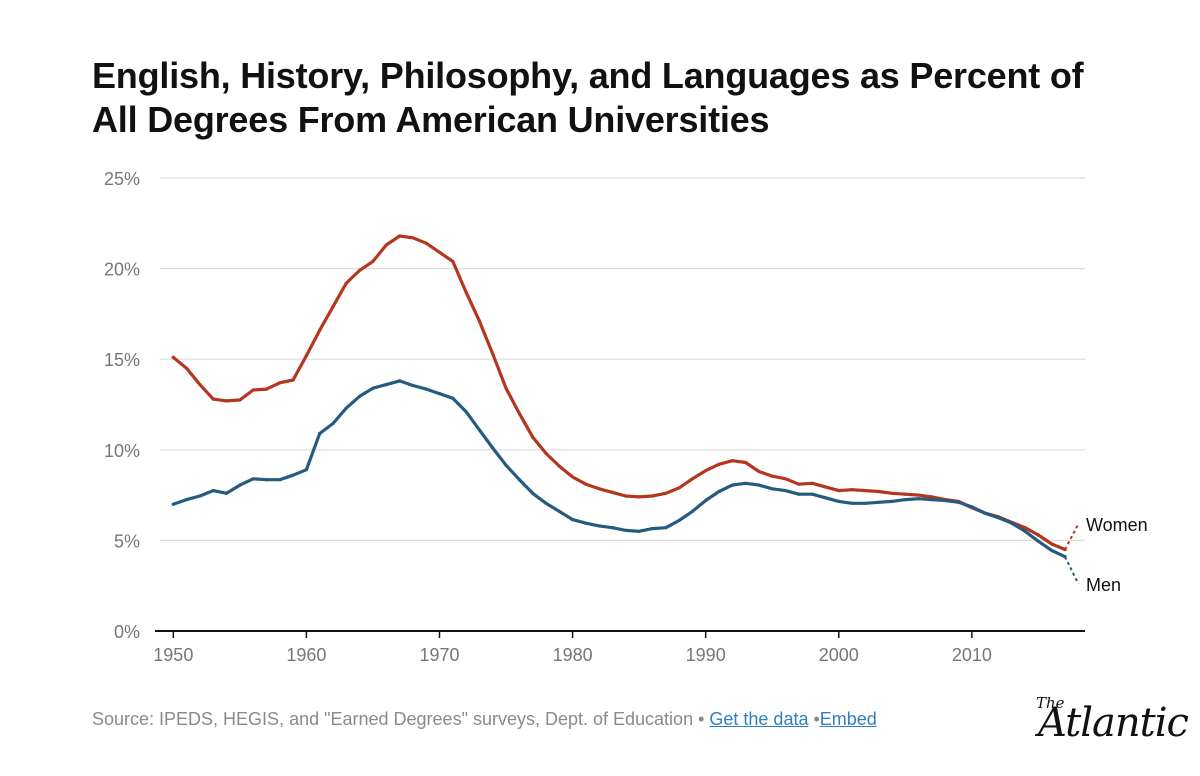  What do you see at coordinates (759, 719) in the screenshot?
I see `get-the-data-link: Get the data` at bounding box center [759, 719].